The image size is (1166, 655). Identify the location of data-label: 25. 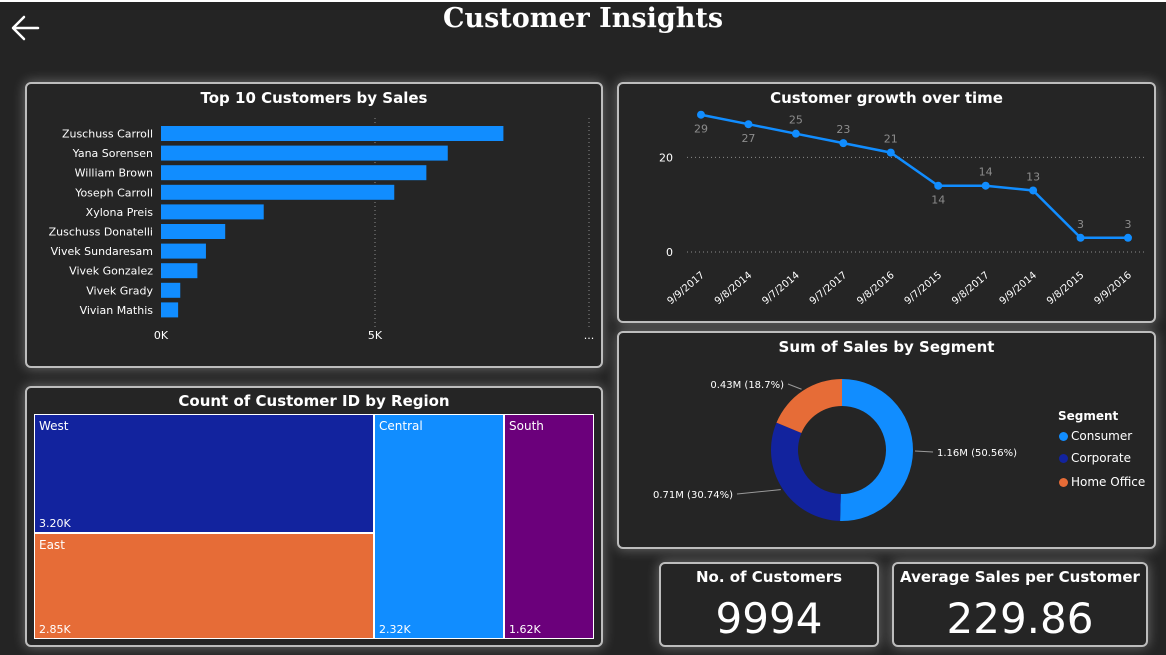
(796, 120).